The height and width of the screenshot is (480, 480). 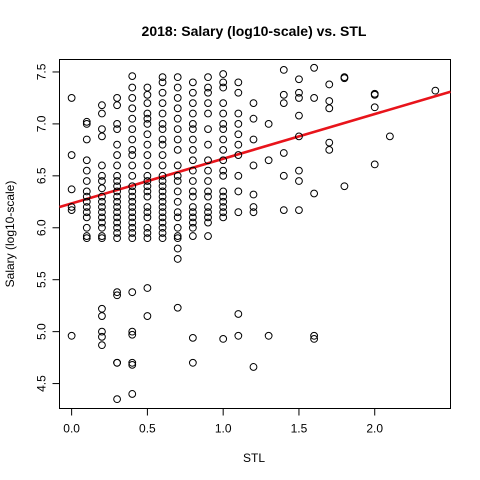 What do you see at coordinates (254, 458) in the screenshot?
I see `x-axis-label: STL` at bounding box center [254, 458].